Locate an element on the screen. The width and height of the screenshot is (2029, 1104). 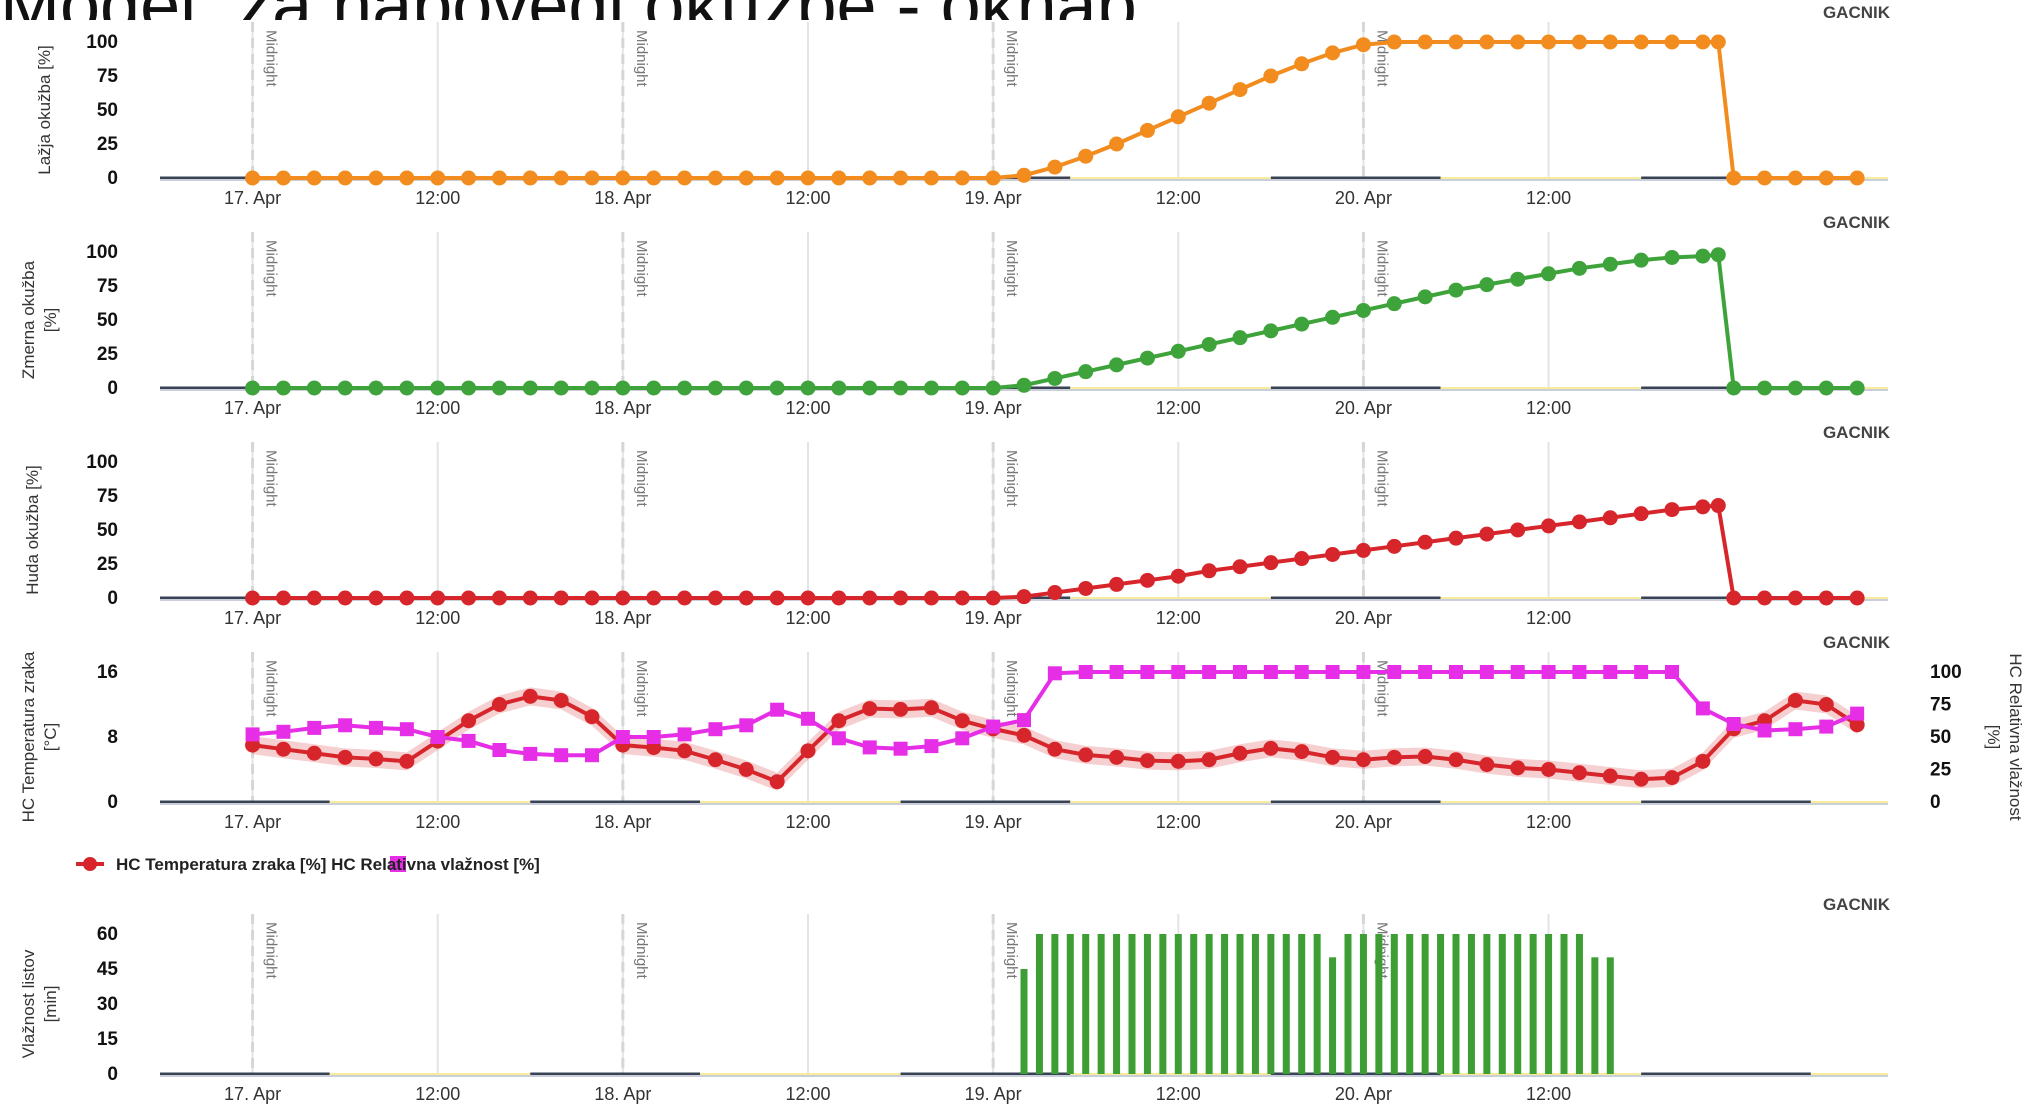
x-tick-label: 18. Apr is located at coordinates (622, 618).